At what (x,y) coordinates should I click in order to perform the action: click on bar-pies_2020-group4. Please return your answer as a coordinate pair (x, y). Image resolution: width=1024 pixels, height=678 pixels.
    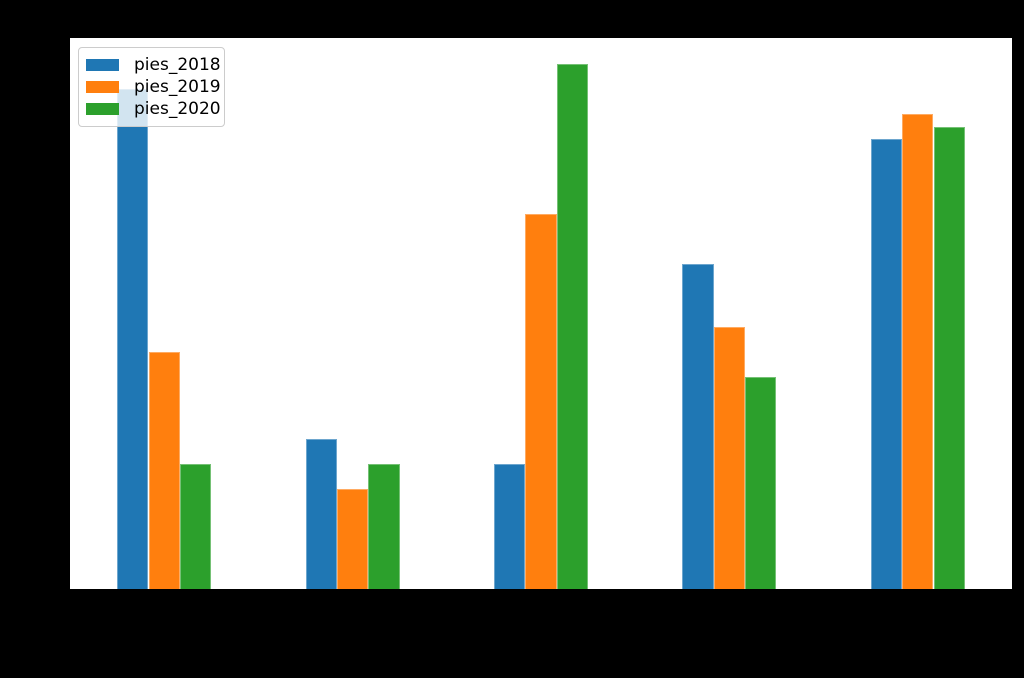
    Looking at the image, I should click on (949, 357).